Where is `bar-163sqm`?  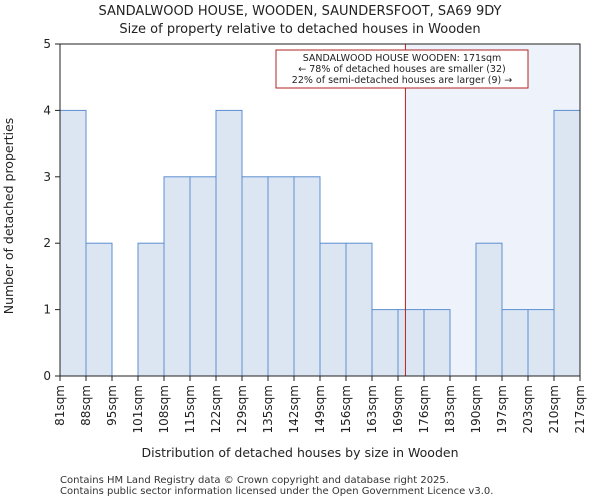 bar-163sqm is located at coordinates (385, 343).